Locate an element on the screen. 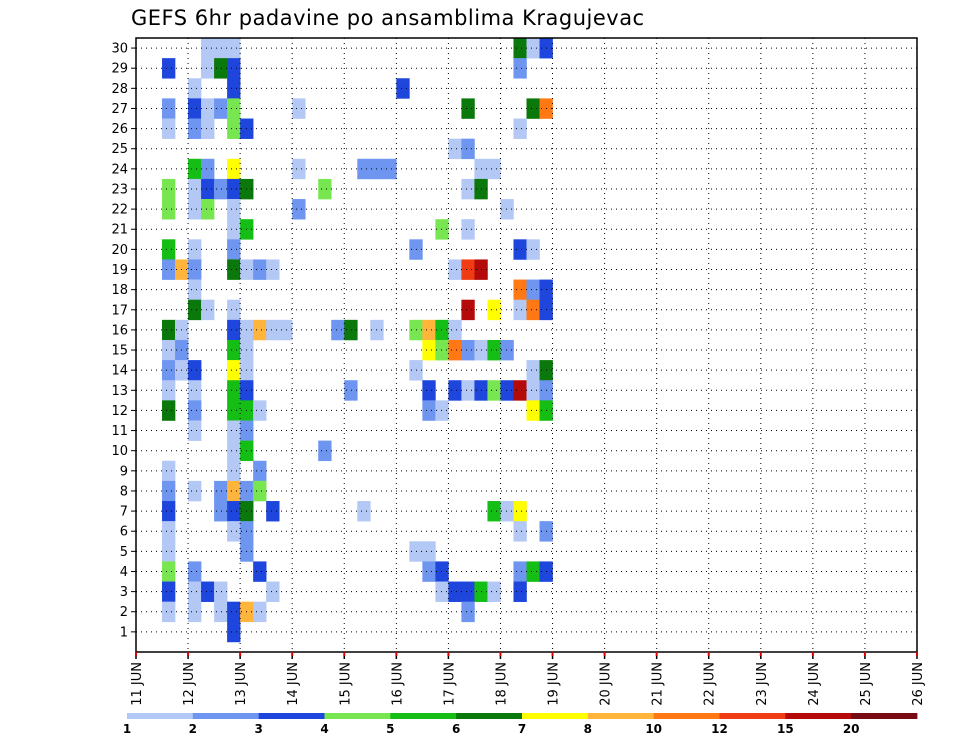  y-tick-label: 23 is located at coordinates (119, 189).